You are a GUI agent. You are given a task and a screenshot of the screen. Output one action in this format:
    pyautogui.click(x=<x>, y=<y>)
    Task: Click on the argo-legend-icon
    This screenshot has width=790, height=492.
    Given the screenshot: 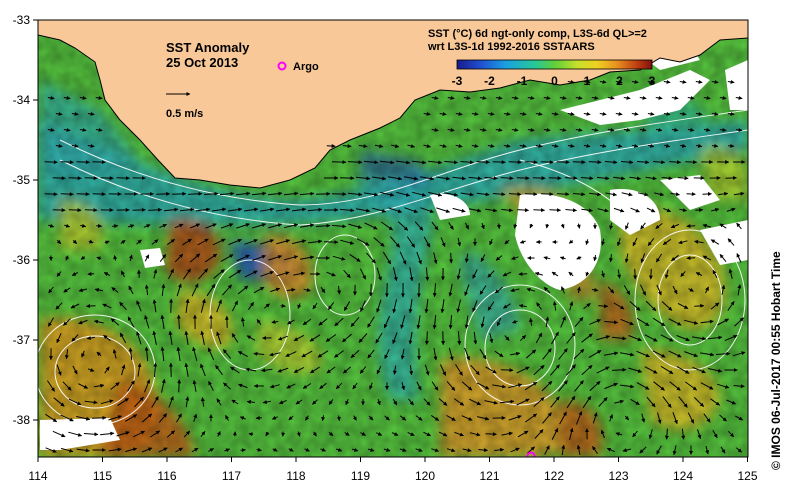 What is the action you would take?
    pyautogui.click(x=282, y=66)
    